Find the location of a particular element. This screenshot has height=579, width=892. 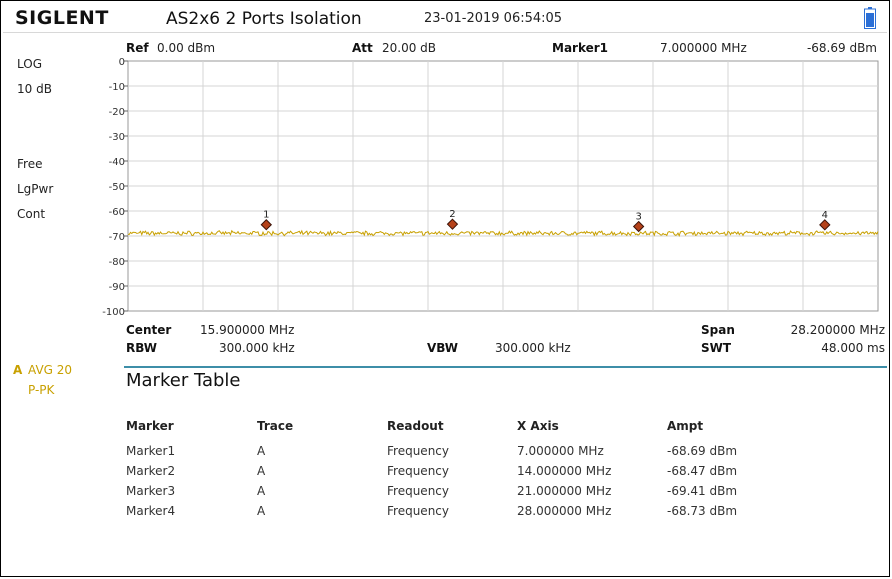

marker-2-label: 2 is located at coordinates (452, 214).